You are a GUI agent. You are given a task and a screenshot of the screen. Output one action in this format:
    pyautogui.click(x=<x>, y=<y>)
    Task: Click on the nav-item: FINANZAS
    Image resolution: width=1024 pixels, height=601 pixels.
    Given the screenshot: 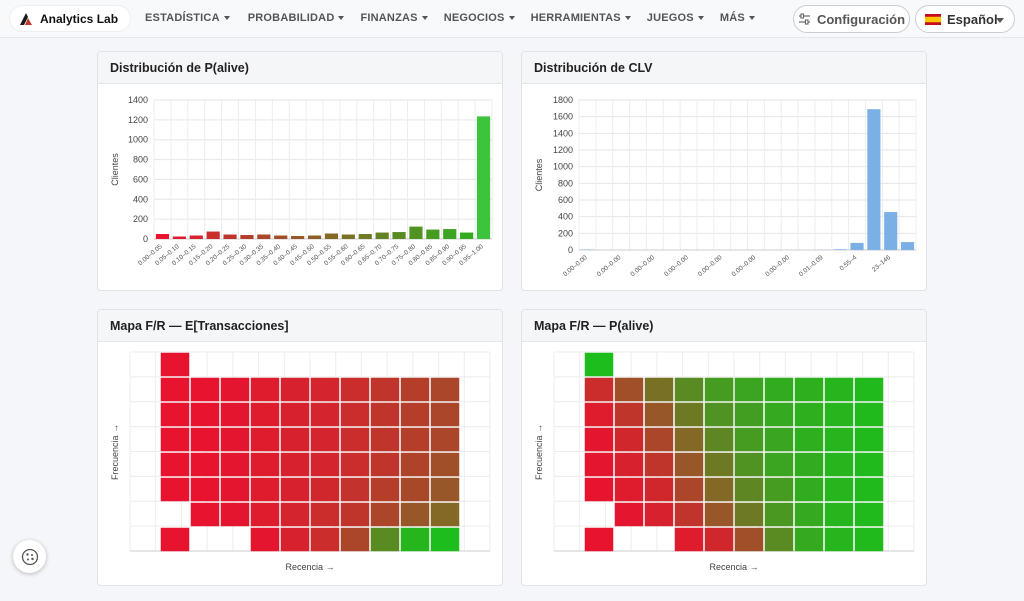 What is the action you would take?
    pyautogui.click(x=394, y=18)
    